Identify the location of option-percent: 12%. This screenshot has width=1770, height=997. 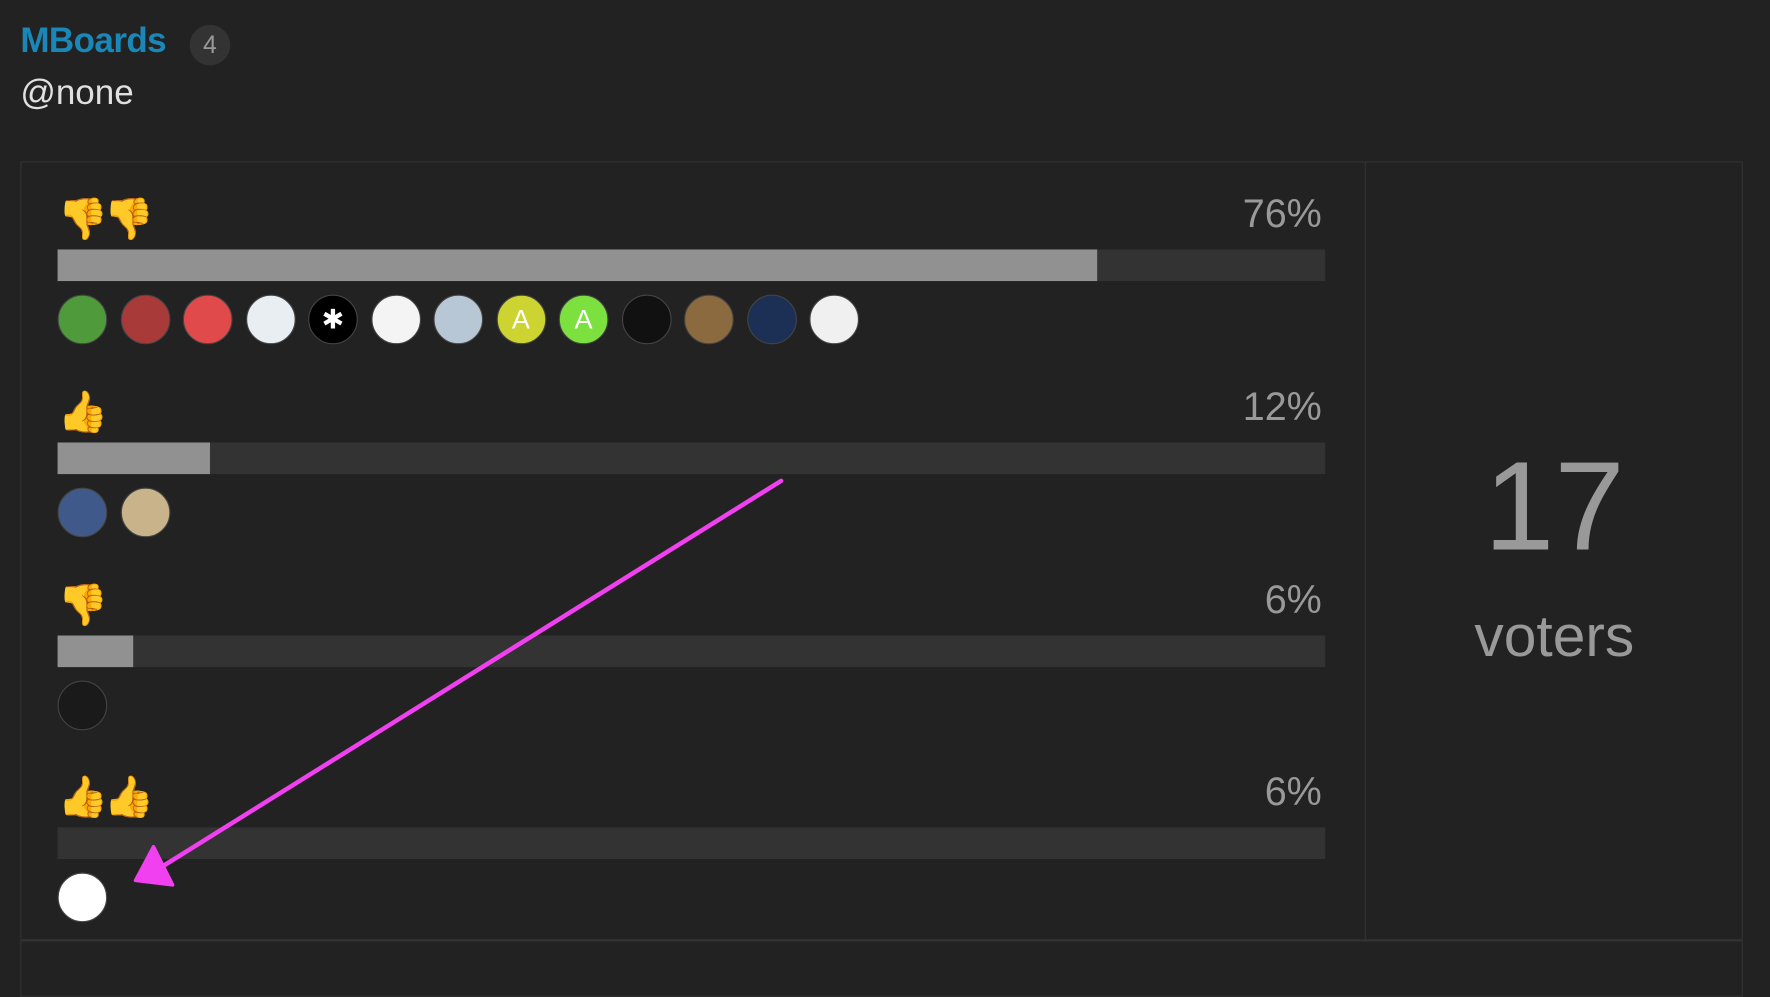
(1282, 406).